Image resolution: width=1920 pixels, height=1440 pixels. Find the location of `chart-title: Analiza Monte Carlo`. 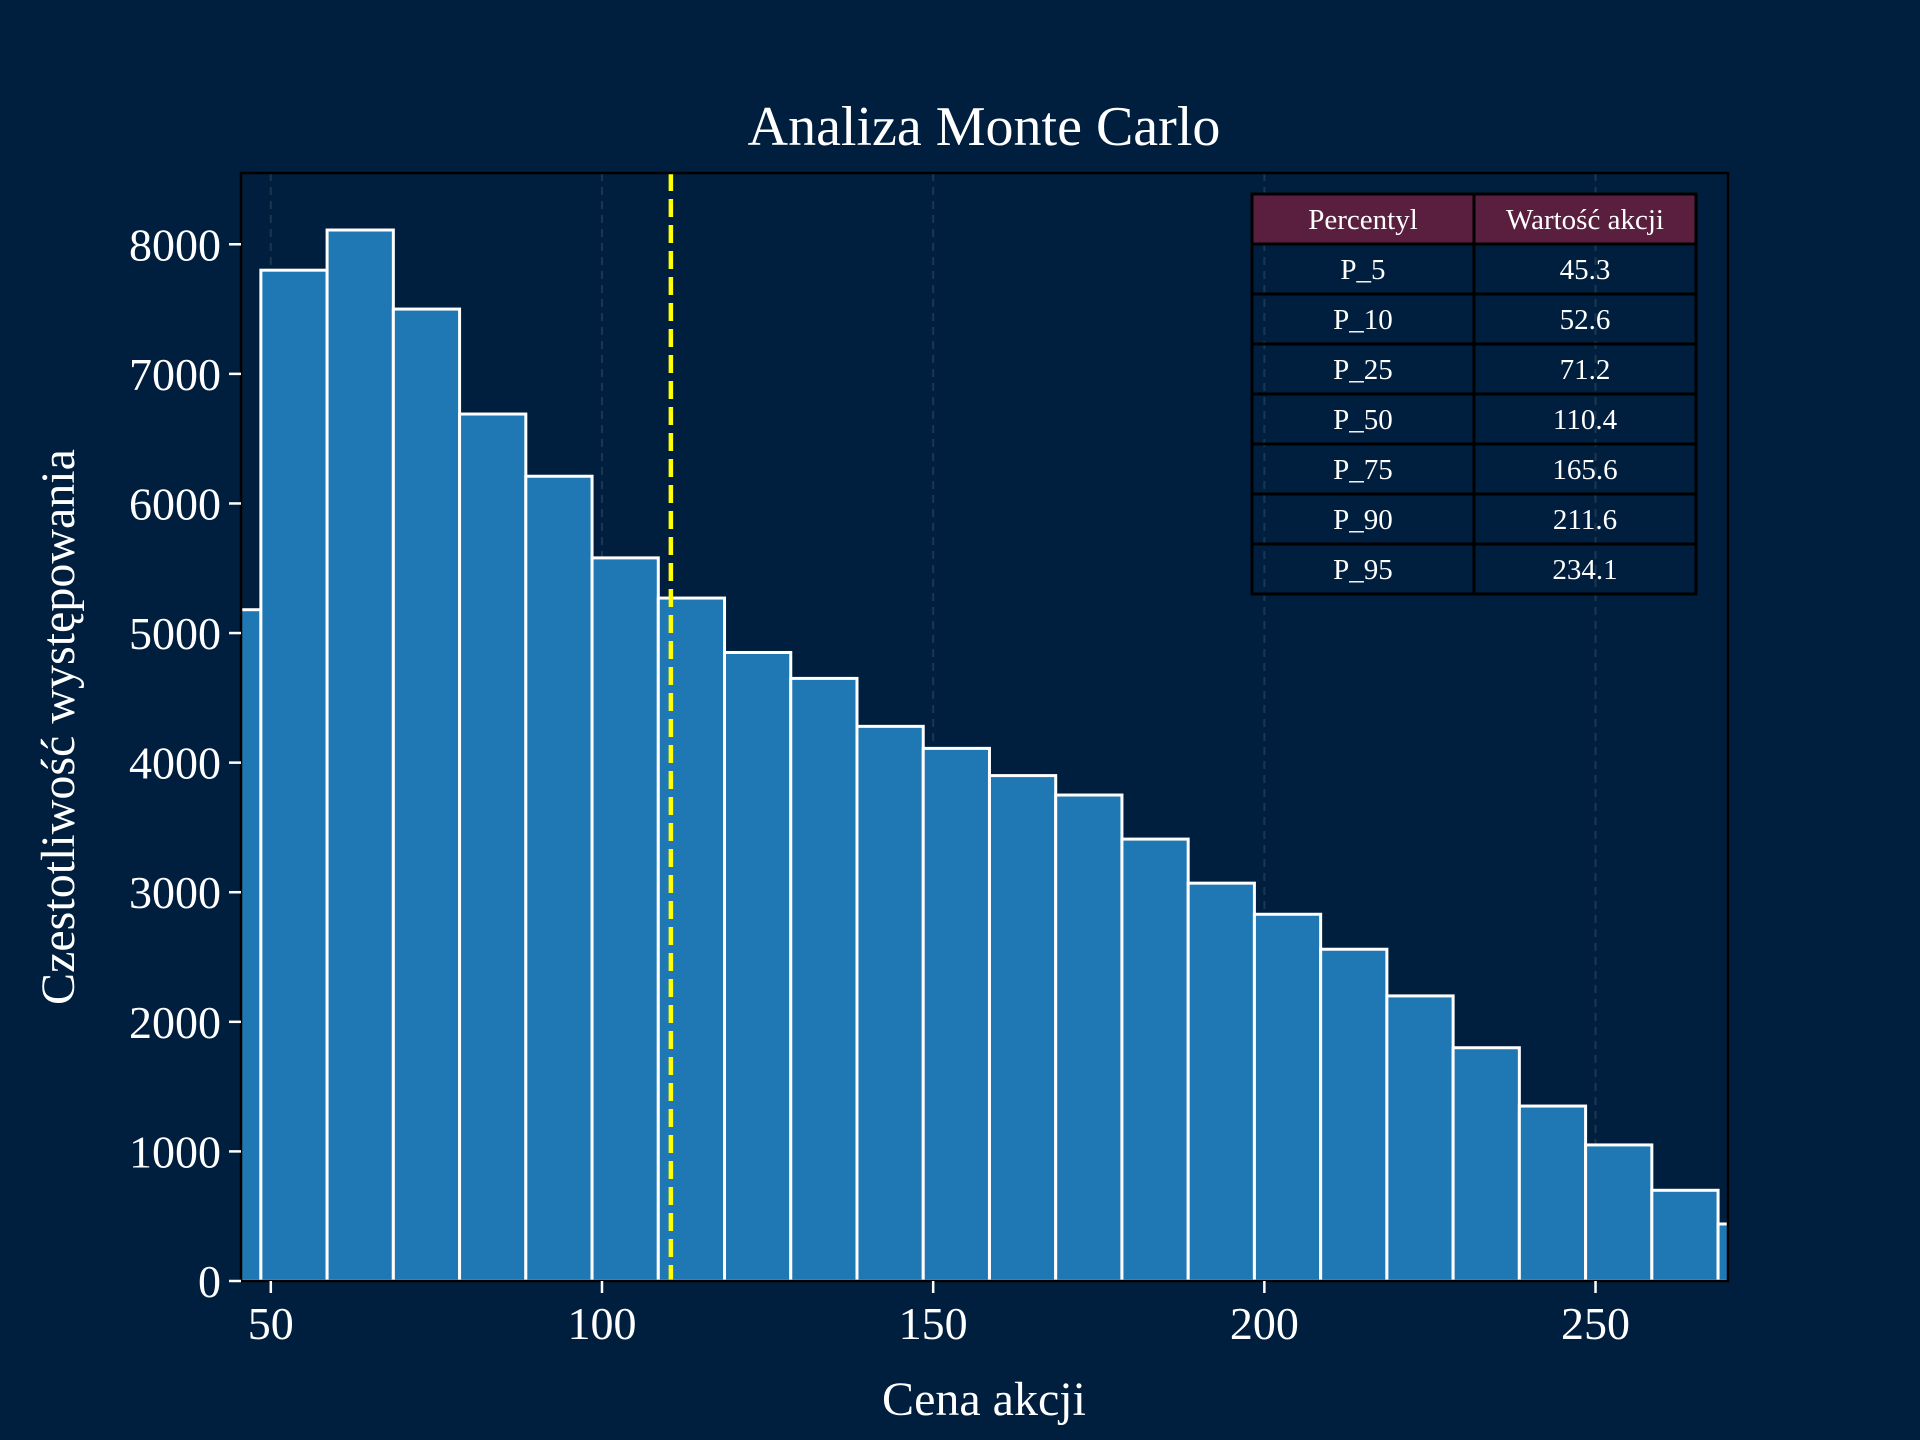

chart-title: Analiza Monte Carlo is located at coordinates (984, 127).